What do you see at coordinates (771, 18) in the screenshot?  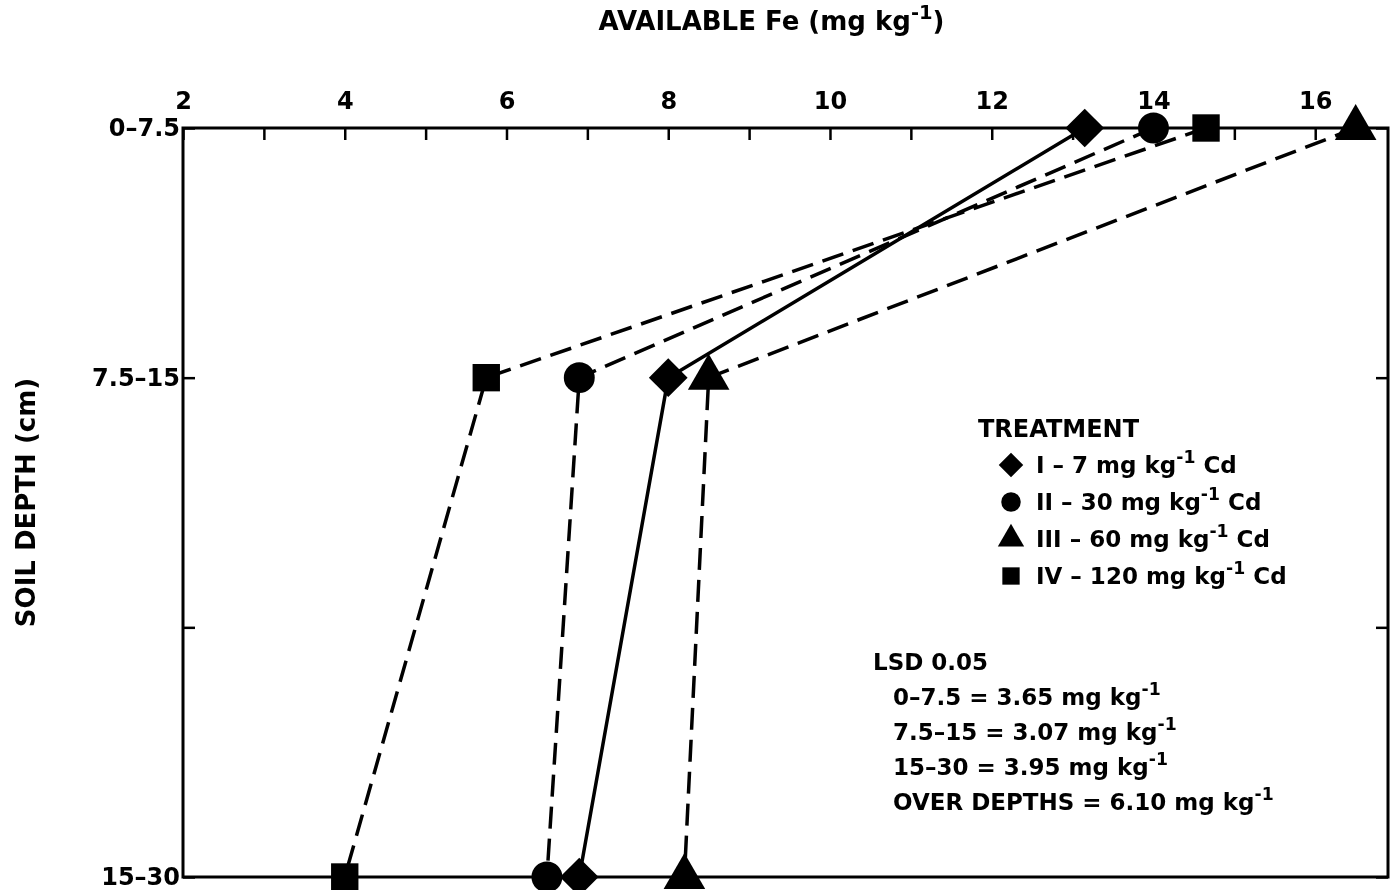 I see `x-axis-title: AVAILABLE Fe (mg kg$^{-1}$)` at bounding box center [771, 18].